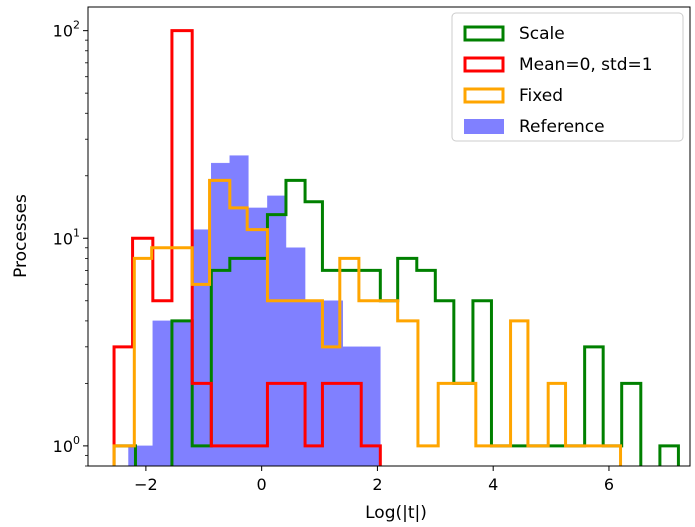 The width and height of the screenshot is (695, 527). I want to click on legend-label-scale: Scale, so click(542, 34).